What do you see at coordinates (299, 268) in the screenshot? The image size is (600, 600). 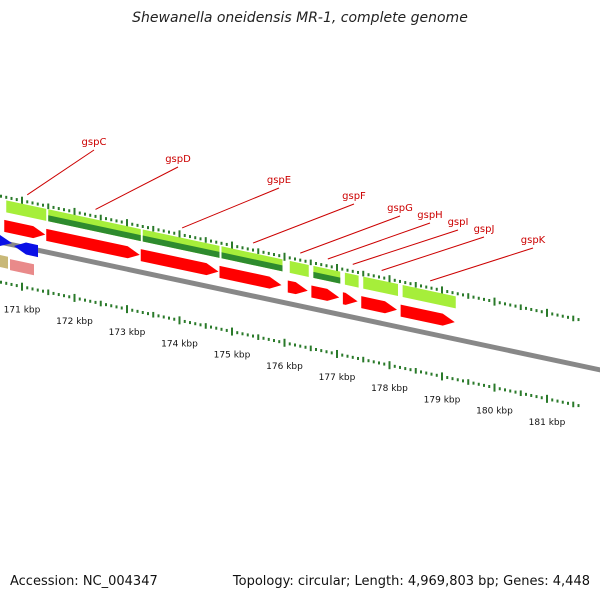 I see `gene-band-gspG` at bounding box center [299, 268].